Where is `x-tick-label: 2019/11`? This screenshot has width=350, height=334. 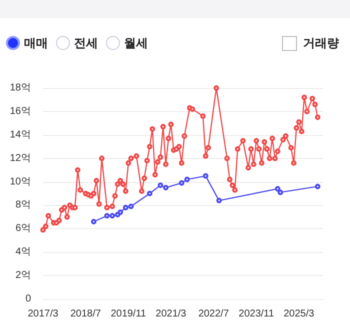
x-tick-label: 2019/11 is located at coordinates (128, 314).